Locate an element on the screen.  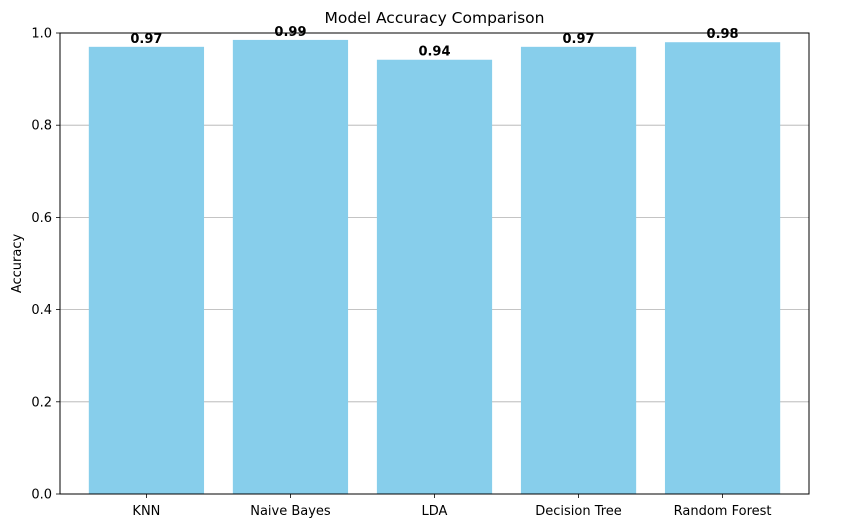
x-tick-label: KNN is located at coordinates (146, 511).